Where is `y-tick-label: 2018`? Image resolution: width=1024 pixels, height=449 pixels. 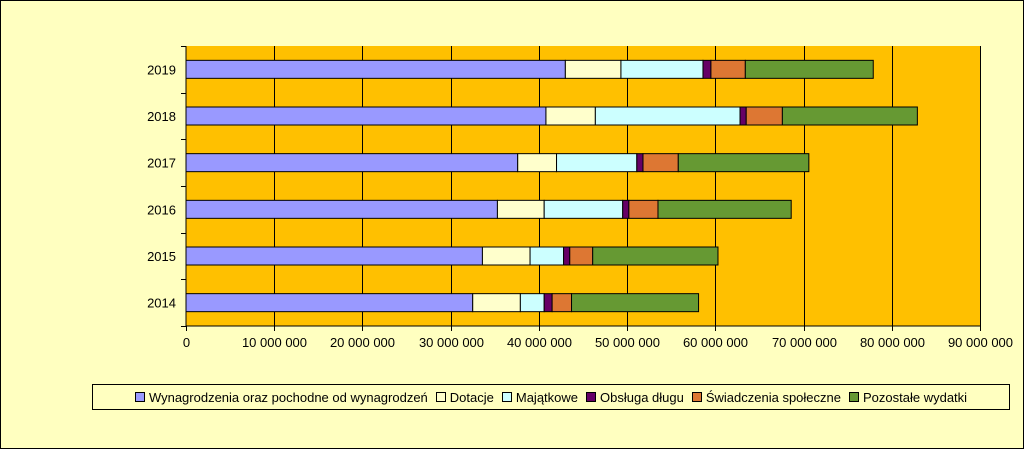 y-tick-label: 2018 is located at coordinates (161, 116).